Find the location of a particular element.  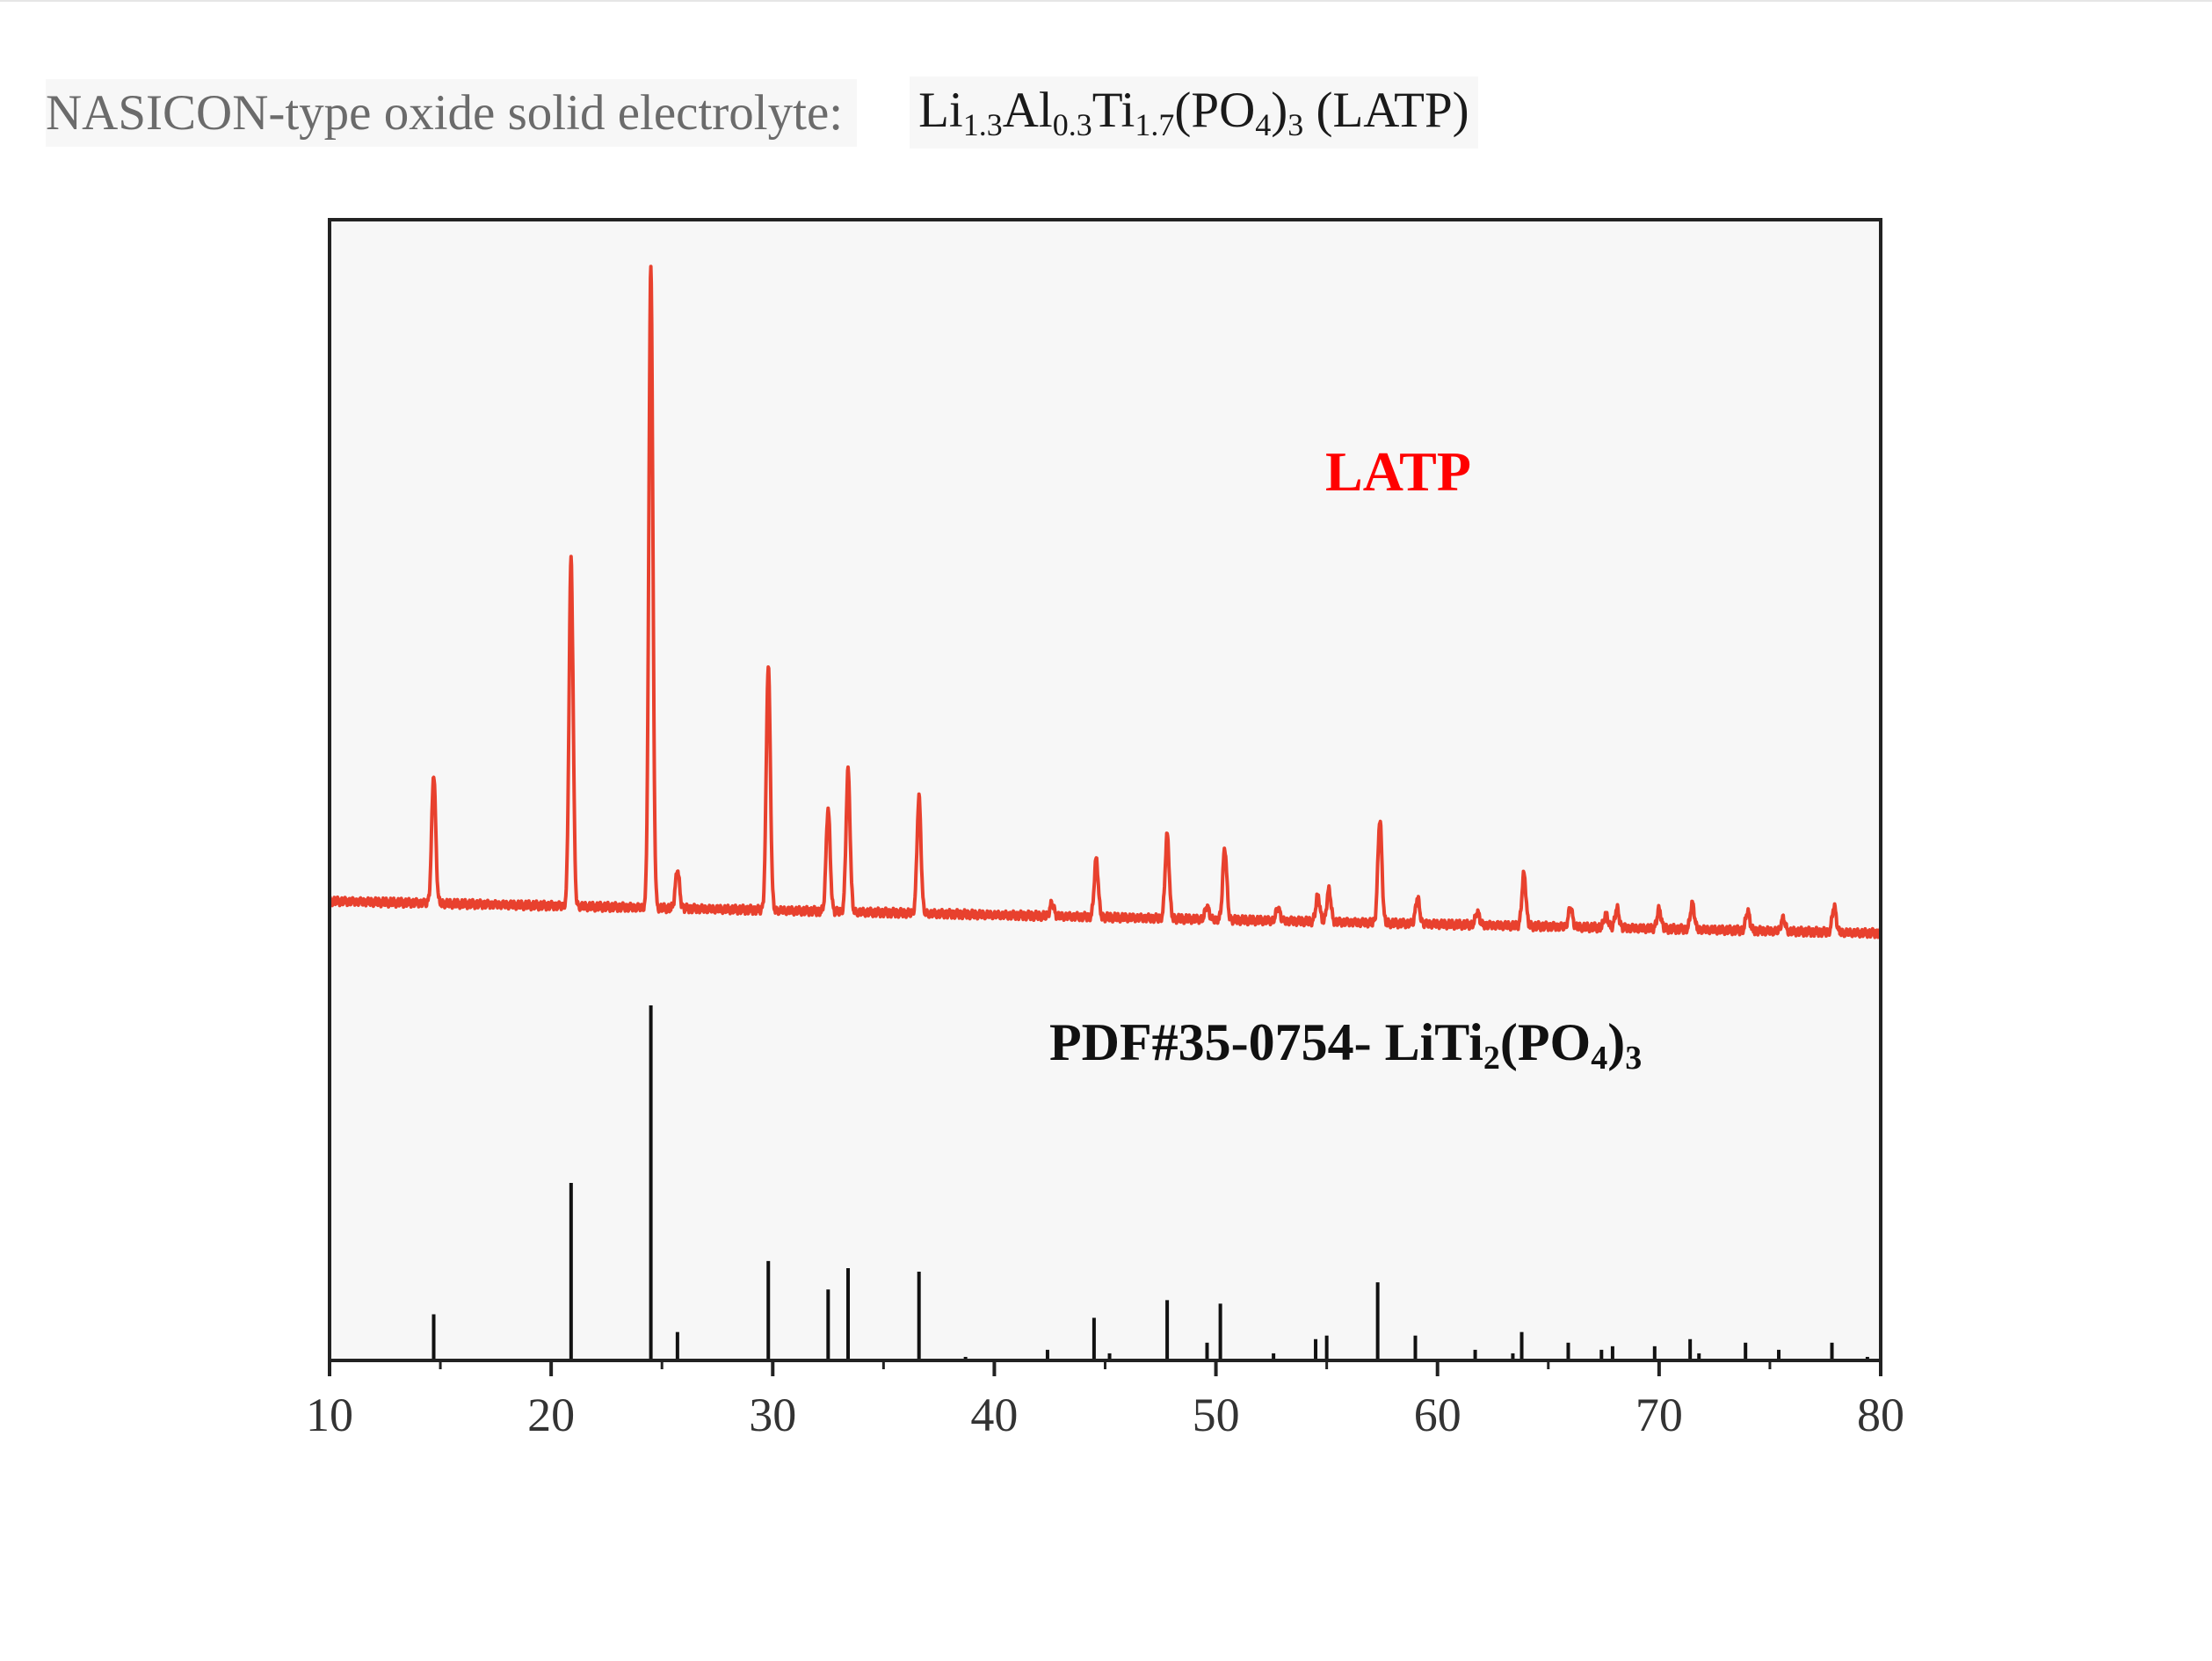

formula-li: Li is located at coordinates (941, 110).